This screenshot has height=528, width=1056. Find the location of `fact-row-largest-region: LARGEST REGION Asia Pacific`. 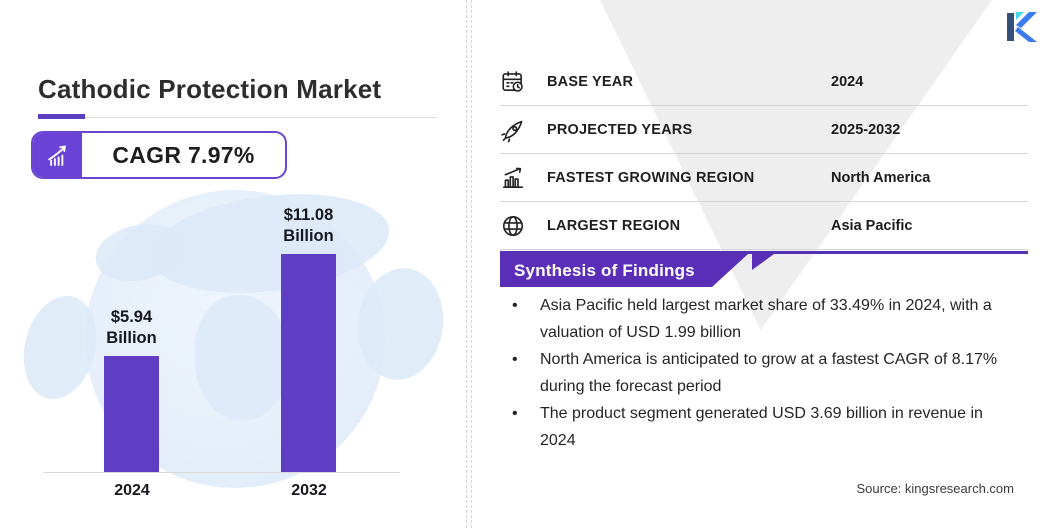

fact-row-largest-region: LARGEST REGION Asia Pacific is located at coordinates (764, 226).